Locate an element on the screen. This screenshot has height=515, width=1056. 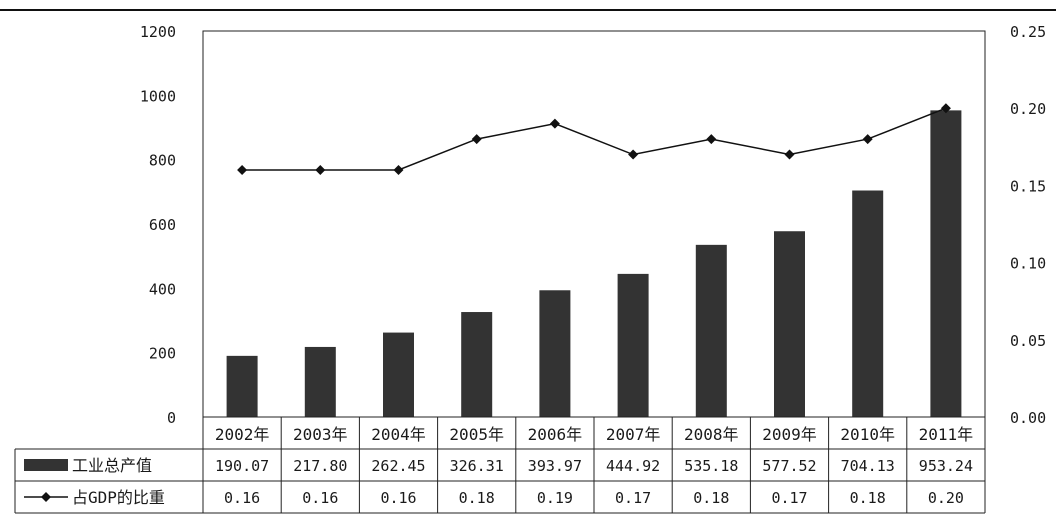
x-tick-label: 2003年 is located at coordinates (320, 434).